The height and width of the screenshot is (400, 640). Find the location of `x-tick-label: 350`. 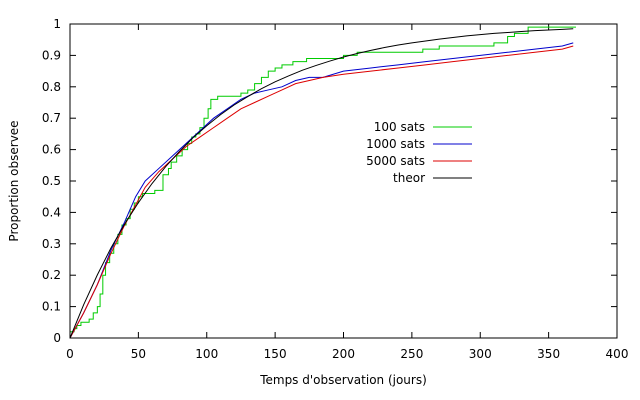

x-tick-label: 350 is located at coordinates (548, 354).